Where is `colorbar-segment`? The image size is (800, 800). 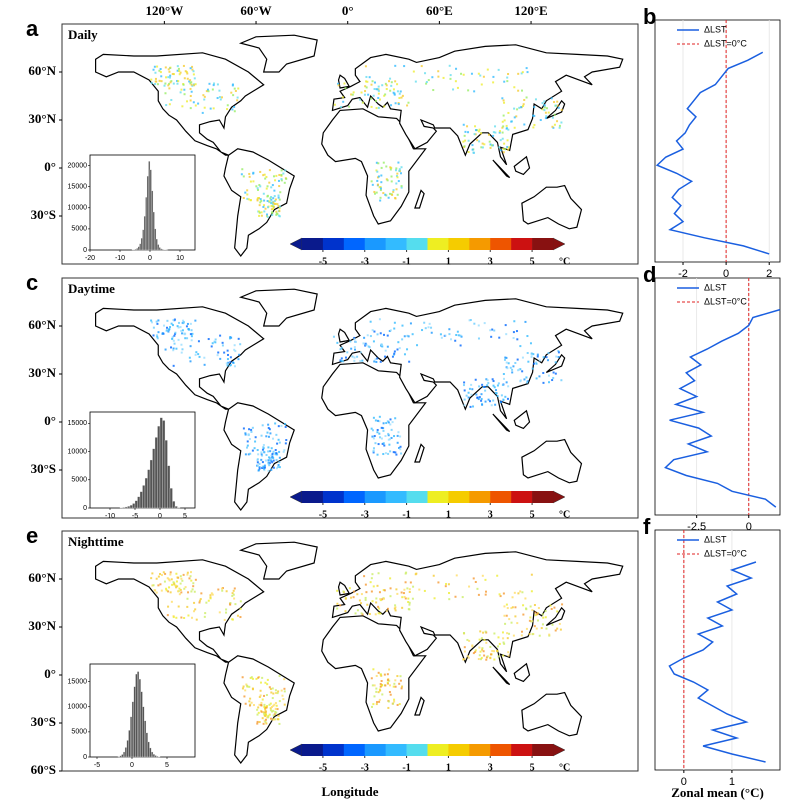
colorbar-segment is located at coordinates (313, 750).